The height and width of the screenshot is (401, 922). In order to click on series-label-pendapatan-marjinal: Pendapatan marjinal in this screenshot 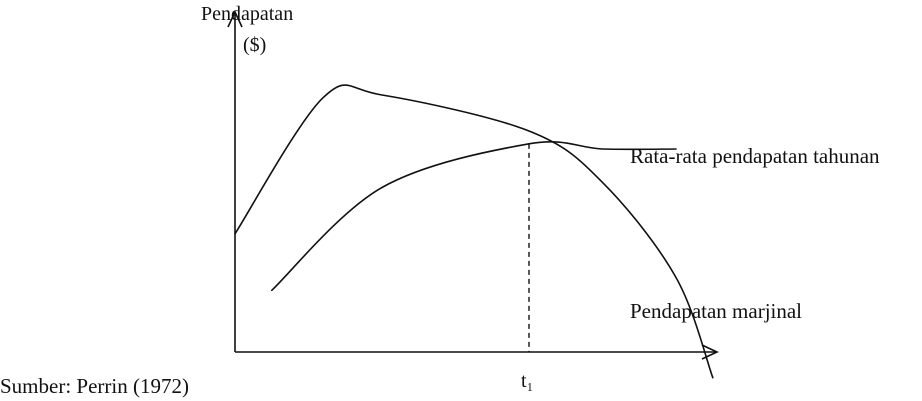, I will do `click(716, 311)`.